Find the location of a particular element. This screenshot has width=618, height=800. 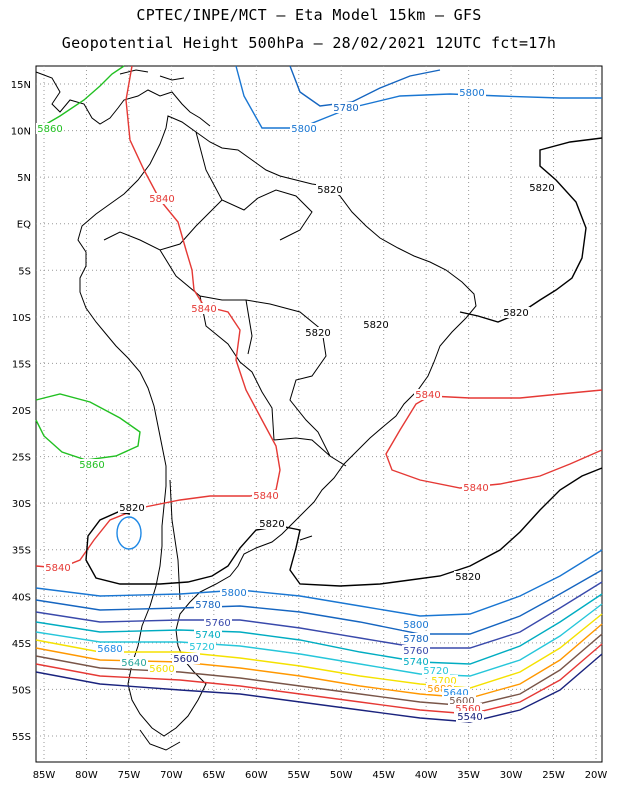

lat-tick-label: 30S is located at coordinates (21, 504).